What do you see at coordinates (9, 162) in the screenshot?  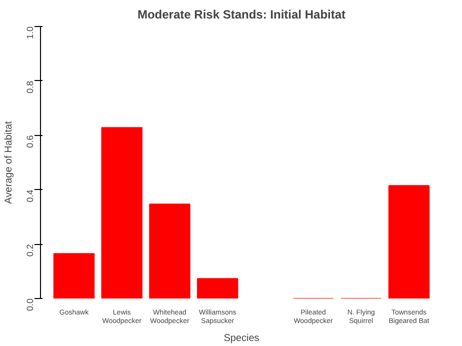 I see `y-axis-title: Average of Habitat` at bounding box center [9, 162].